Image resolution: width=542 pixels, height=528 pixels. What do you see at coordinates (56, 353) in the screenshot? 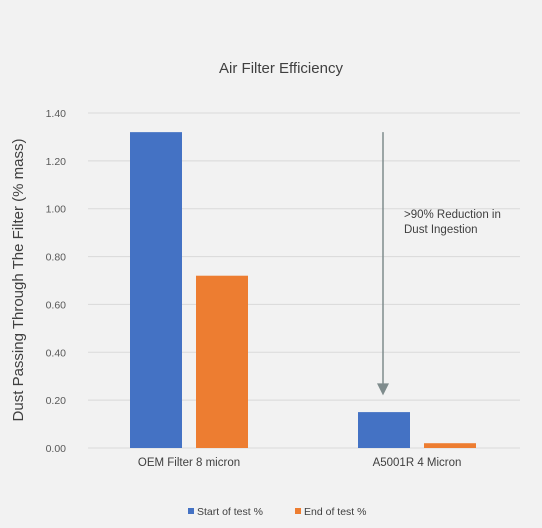
I see `y-tick-label: 0.40` at bounding box center [56, 353].